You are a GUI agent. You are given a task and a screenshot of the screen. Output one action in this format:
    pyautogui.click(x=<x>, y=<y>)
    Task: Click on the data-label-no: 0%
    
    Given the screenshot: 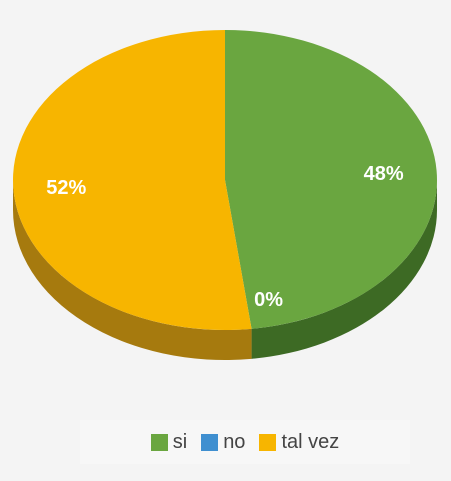 What is the action you would take?
    pyautogui.click(x=268, y=300)
    